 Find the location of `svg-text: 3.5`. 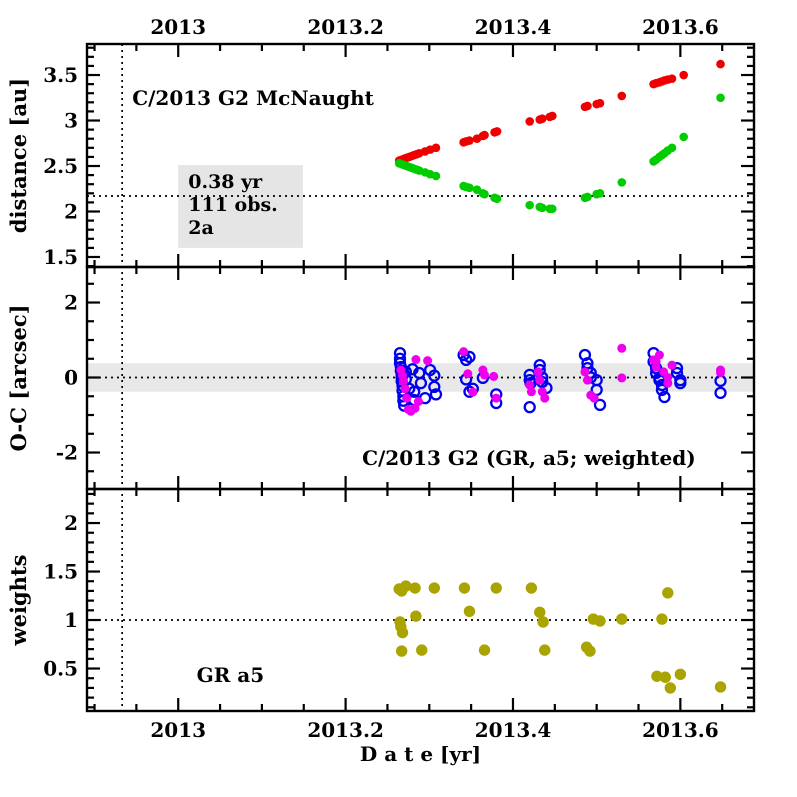

svg-text: 3.5 is located at coordinates (60, 75).